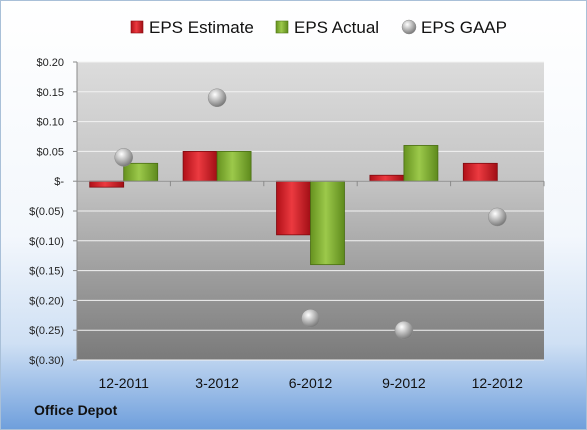 Image resolution: width=587 pixels, height=430 pixels. Describe the element at coordinates (311, 383) in the screenshot. I see `x-tick-label: 6-2012` at that location.